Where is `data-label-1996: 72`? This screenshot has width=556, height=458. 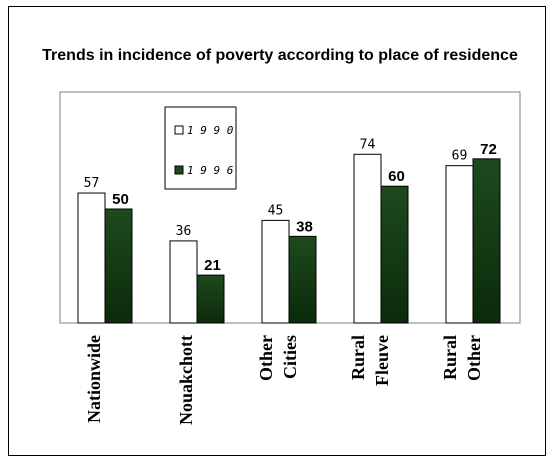 data-label-1996: 72 is located at coordinates (488, 149).